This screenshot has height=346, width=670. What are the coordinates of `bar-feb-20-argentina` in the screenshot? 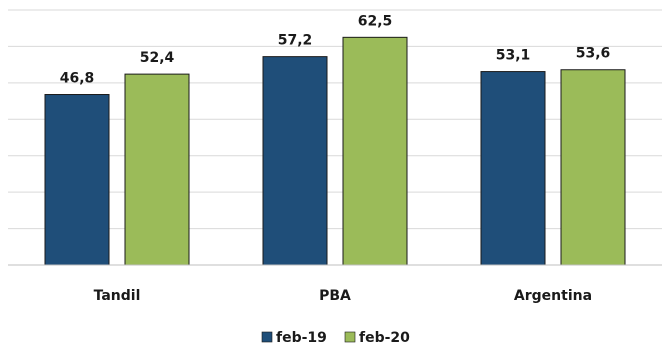 It's located at (593, 167).